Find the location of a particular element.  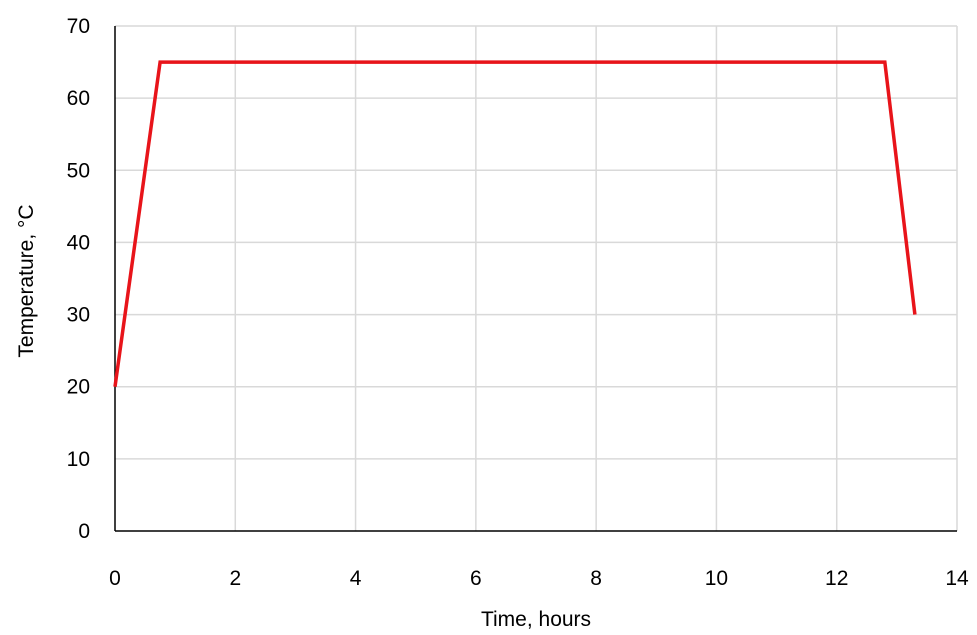

y-axis-title: Temperature, °C is located at coordinates (26, 280).